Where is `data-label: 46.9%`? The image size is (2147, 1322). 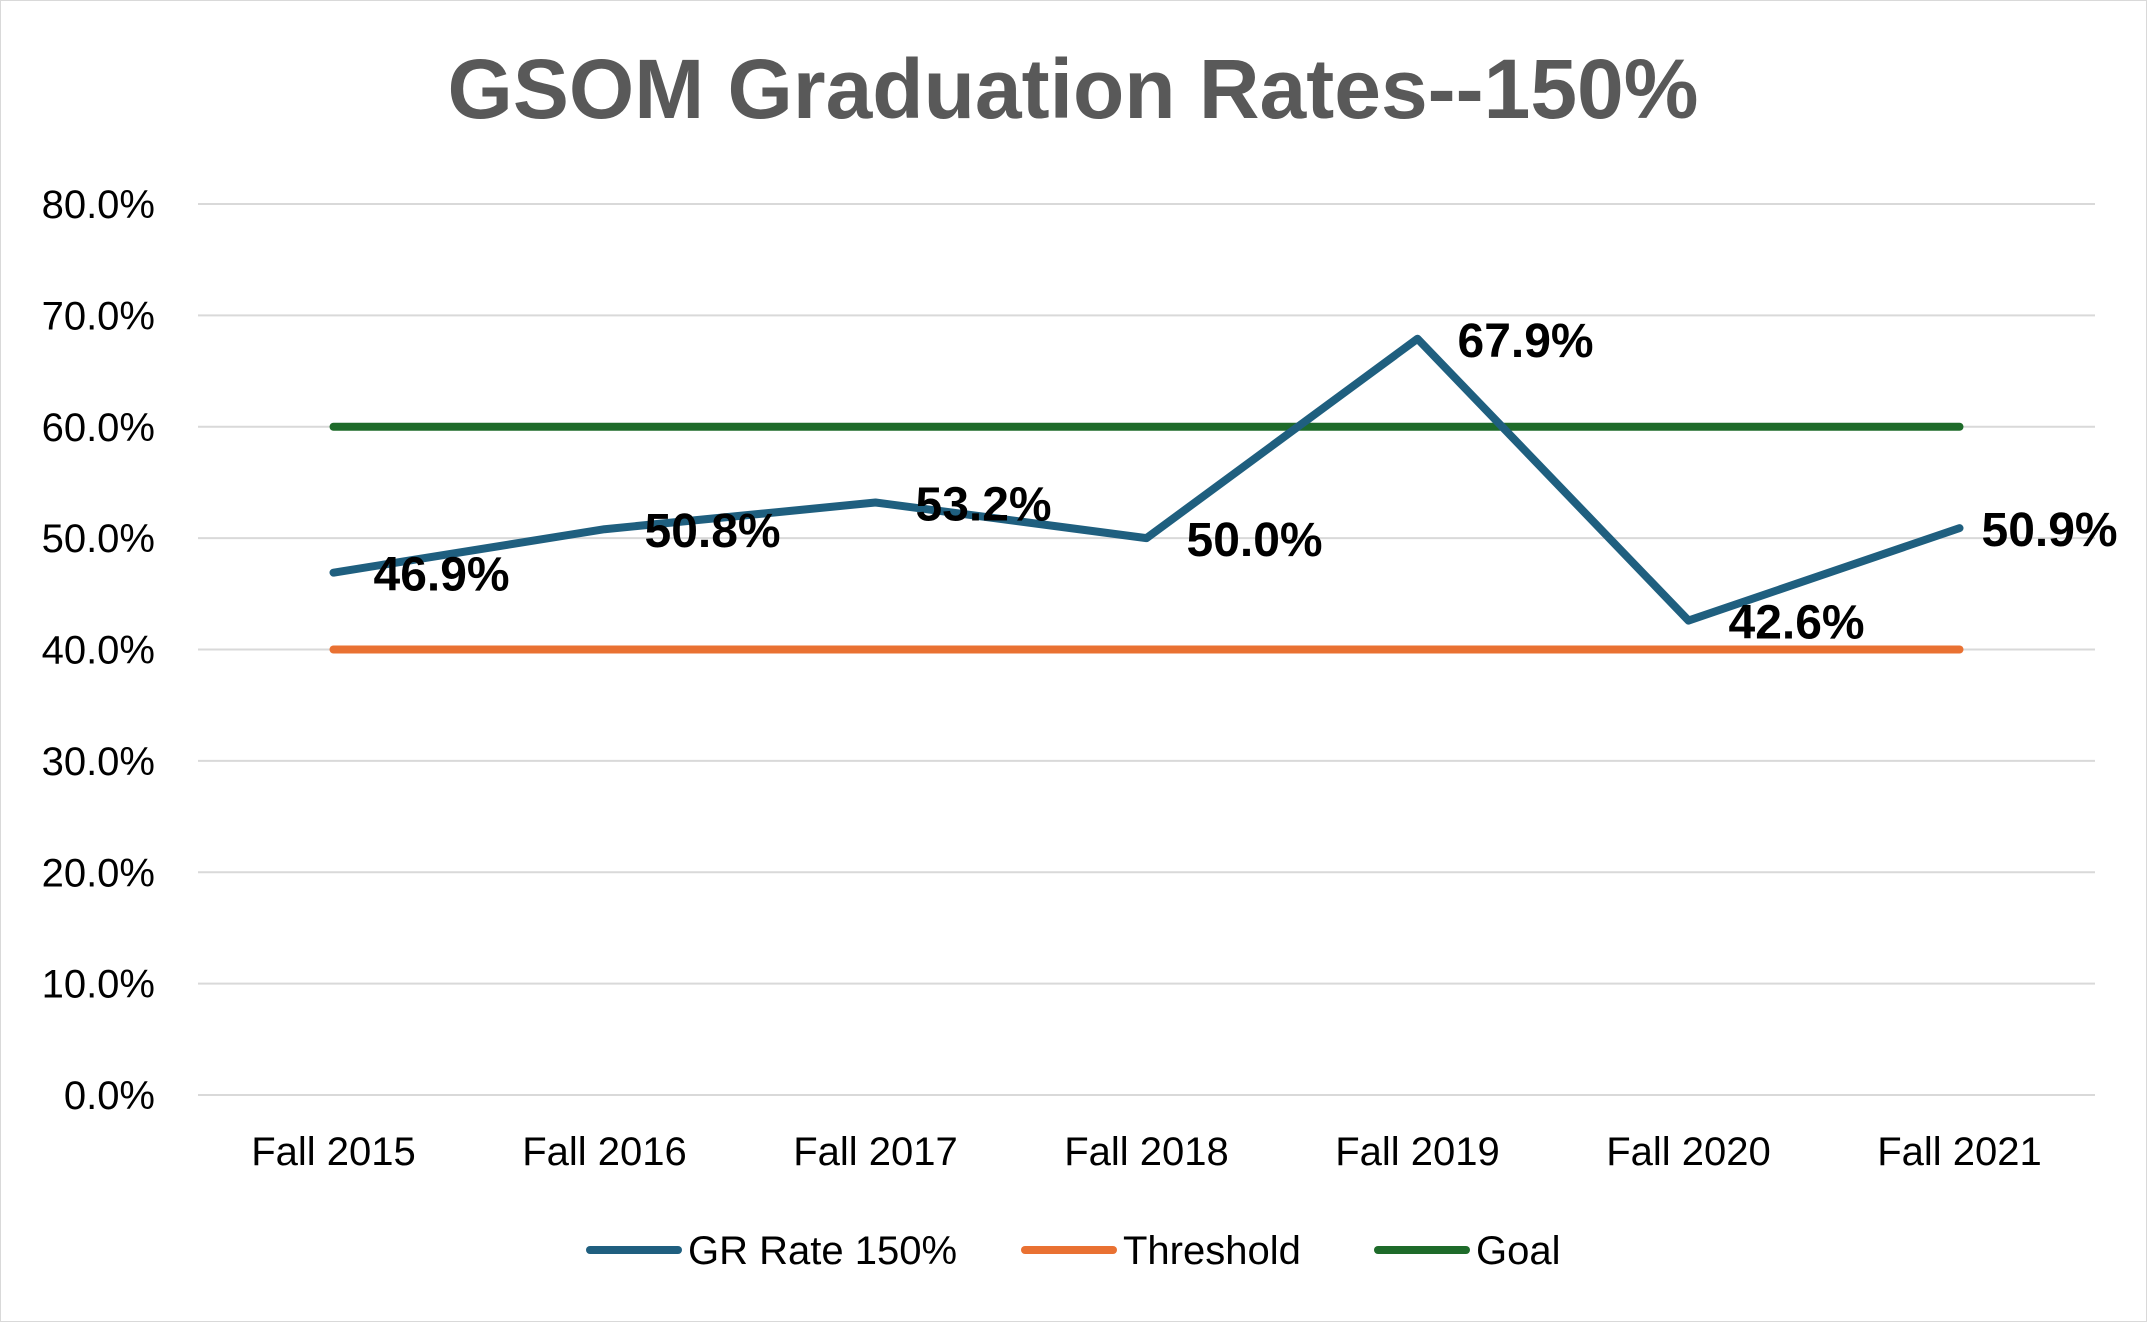
data-label: 46.9% is located at coordinates (442, 575).